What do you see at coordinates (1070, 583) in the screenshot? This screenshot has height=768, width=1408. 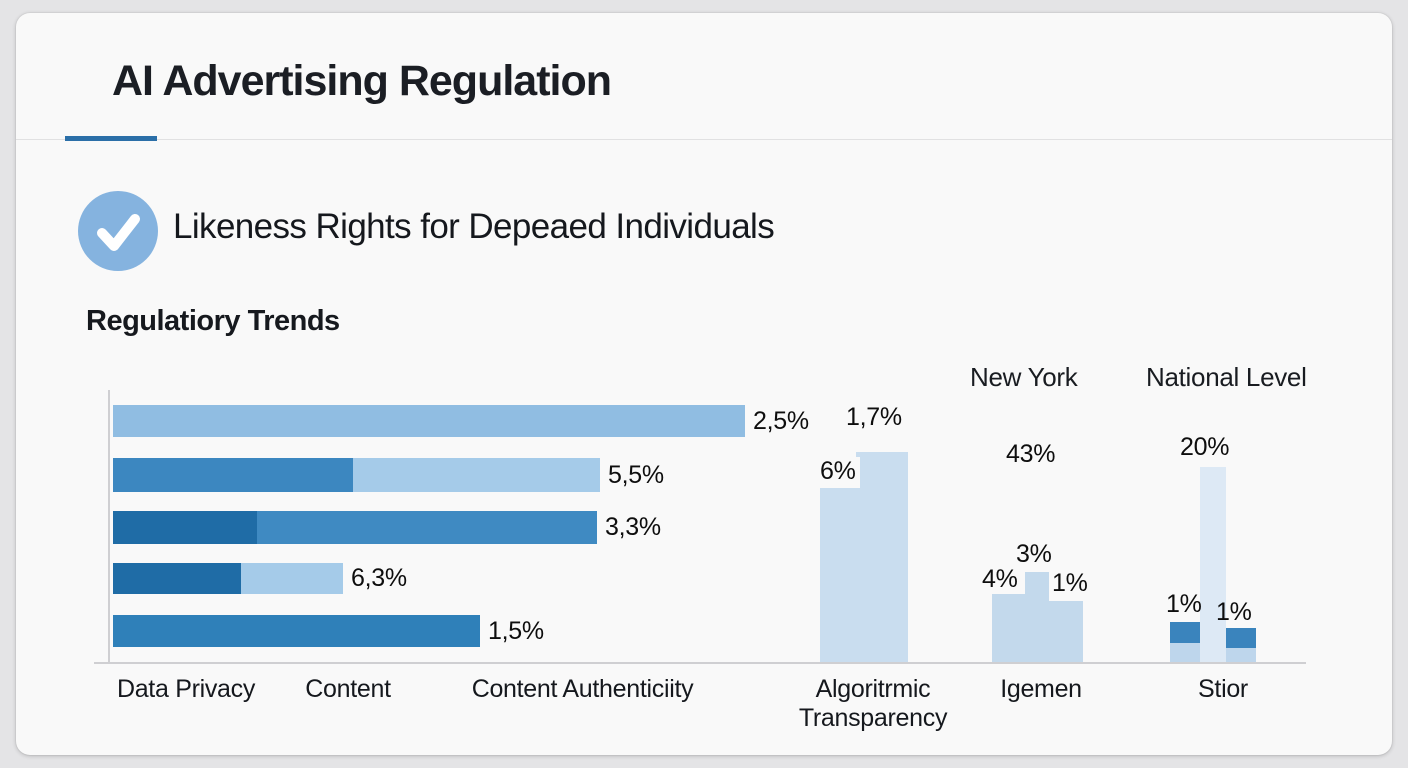 I see `vbar-group2-value-3: 1%` at bounding box center [1070, 583].